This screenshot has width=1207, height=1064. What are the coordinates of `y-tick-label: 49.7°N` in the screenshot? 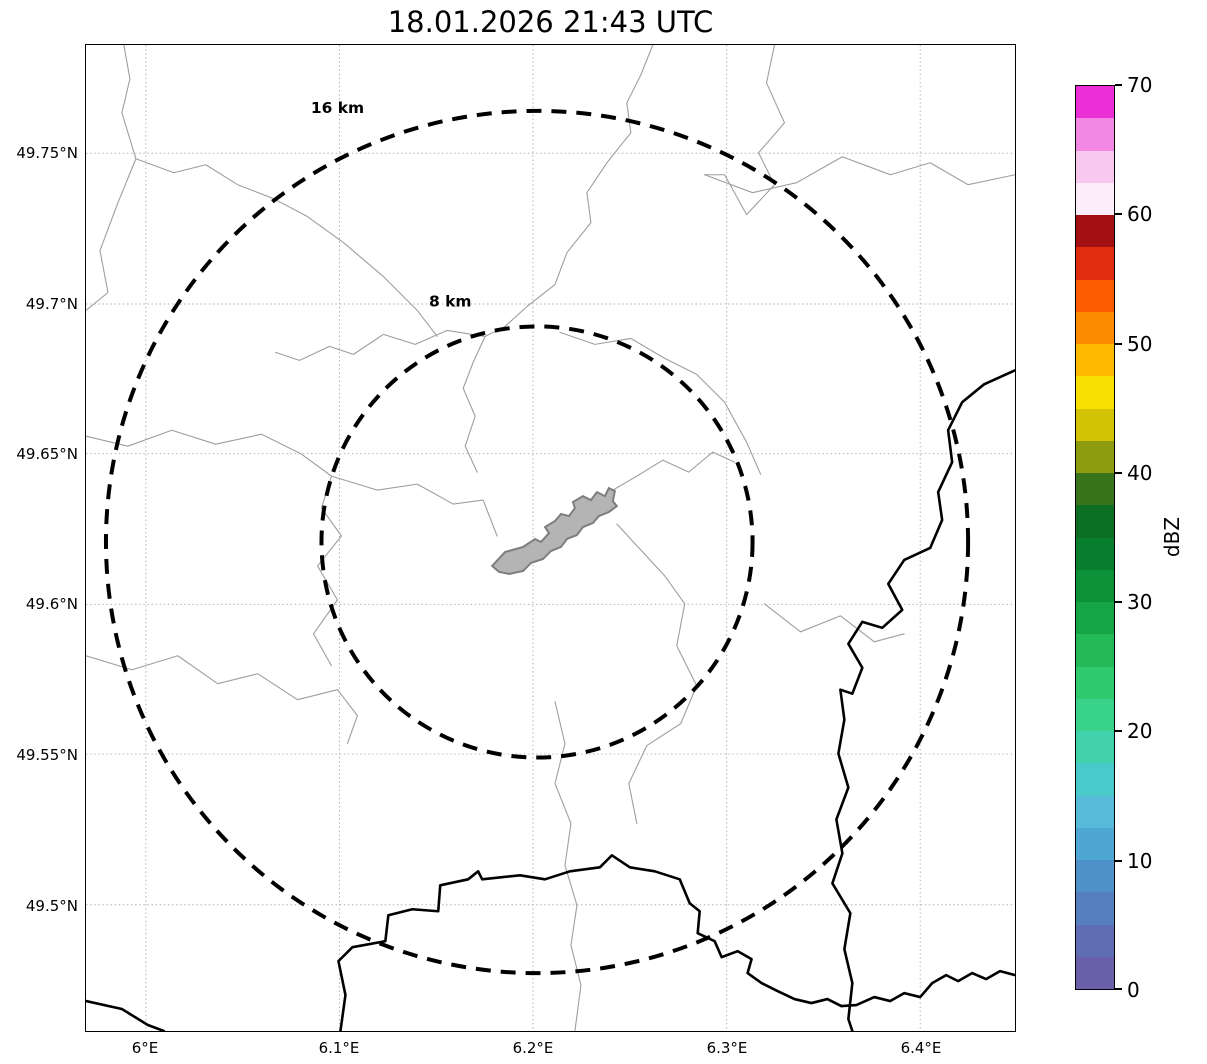 It's located at (51, 304).